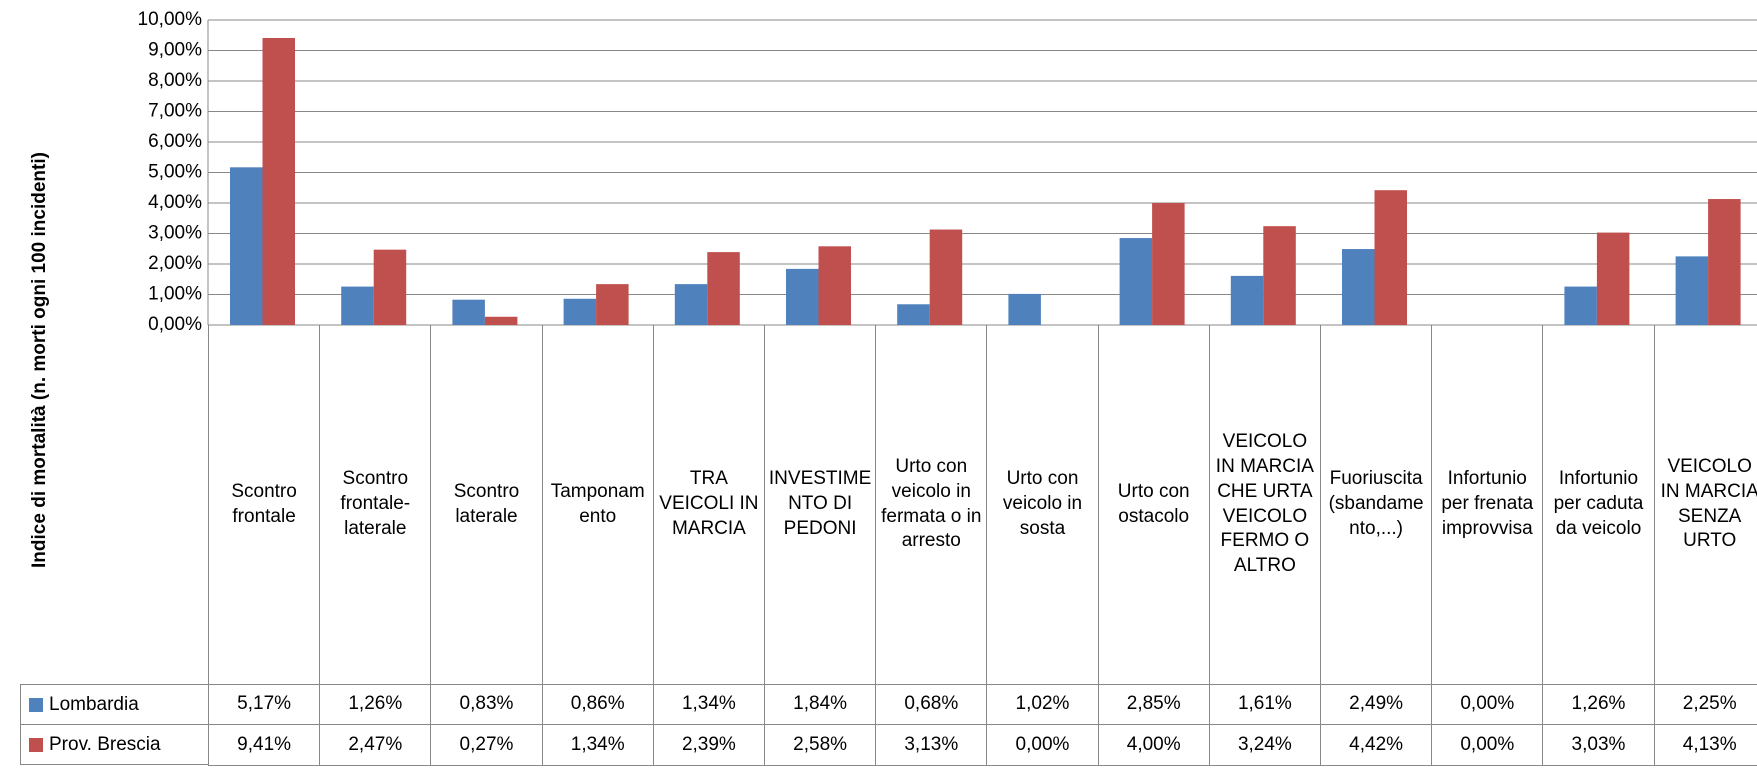 The image size is (1757, 774). I want to click on table-value: 1,02%, so click(1042, 704).